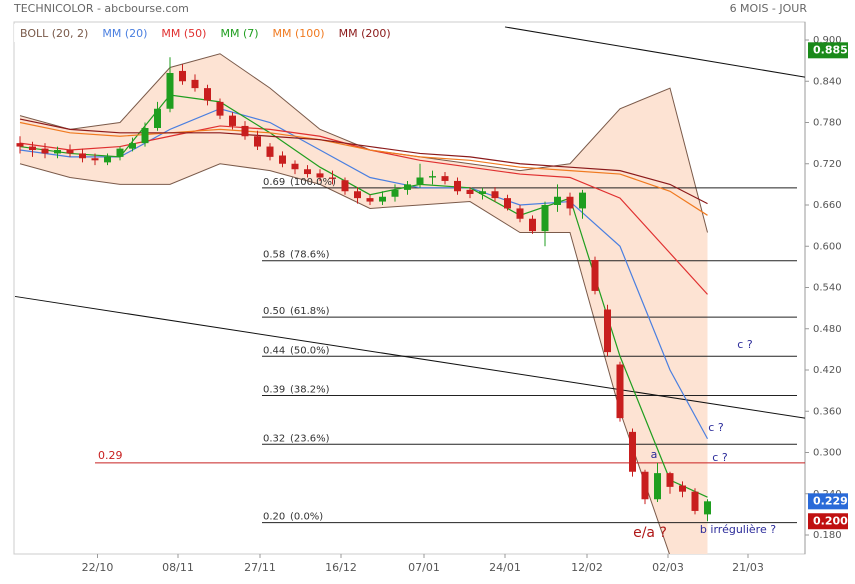 Image resolution: width=855 pixels, height=584 pixels. I want to click on x-tick-label: 02/03, so click(668, 567).